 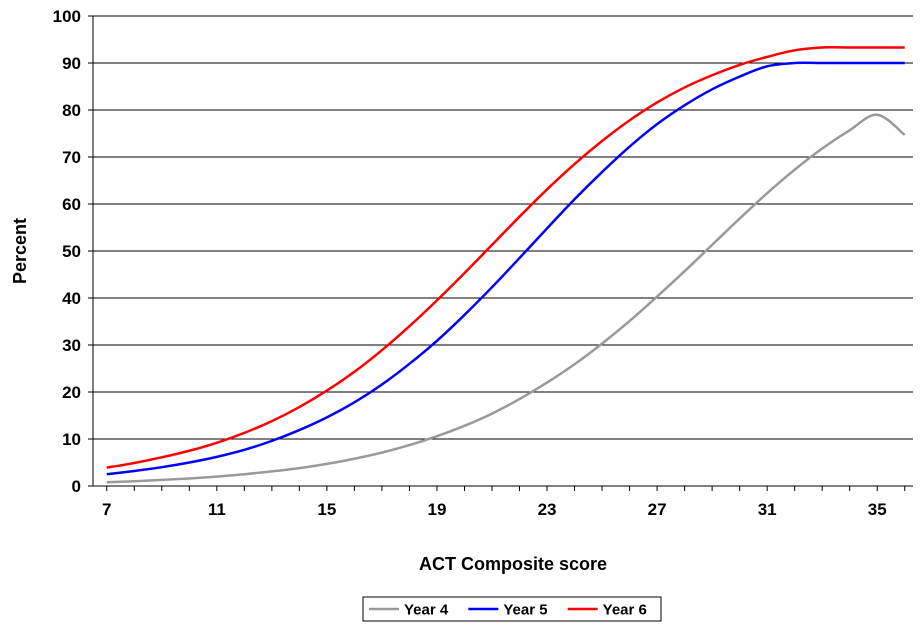 What do you see at coordinates (67, 16) in the screenshot?
I see `y-tick-label: 100` at bounding box center [67, 16].